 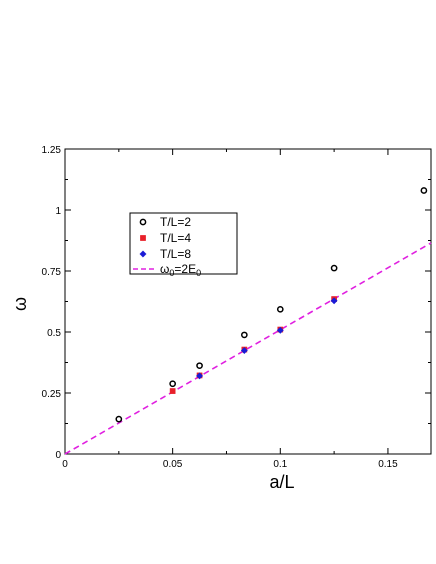 I want to click on legend-label: T/L=8, so click(x=175, y=254).